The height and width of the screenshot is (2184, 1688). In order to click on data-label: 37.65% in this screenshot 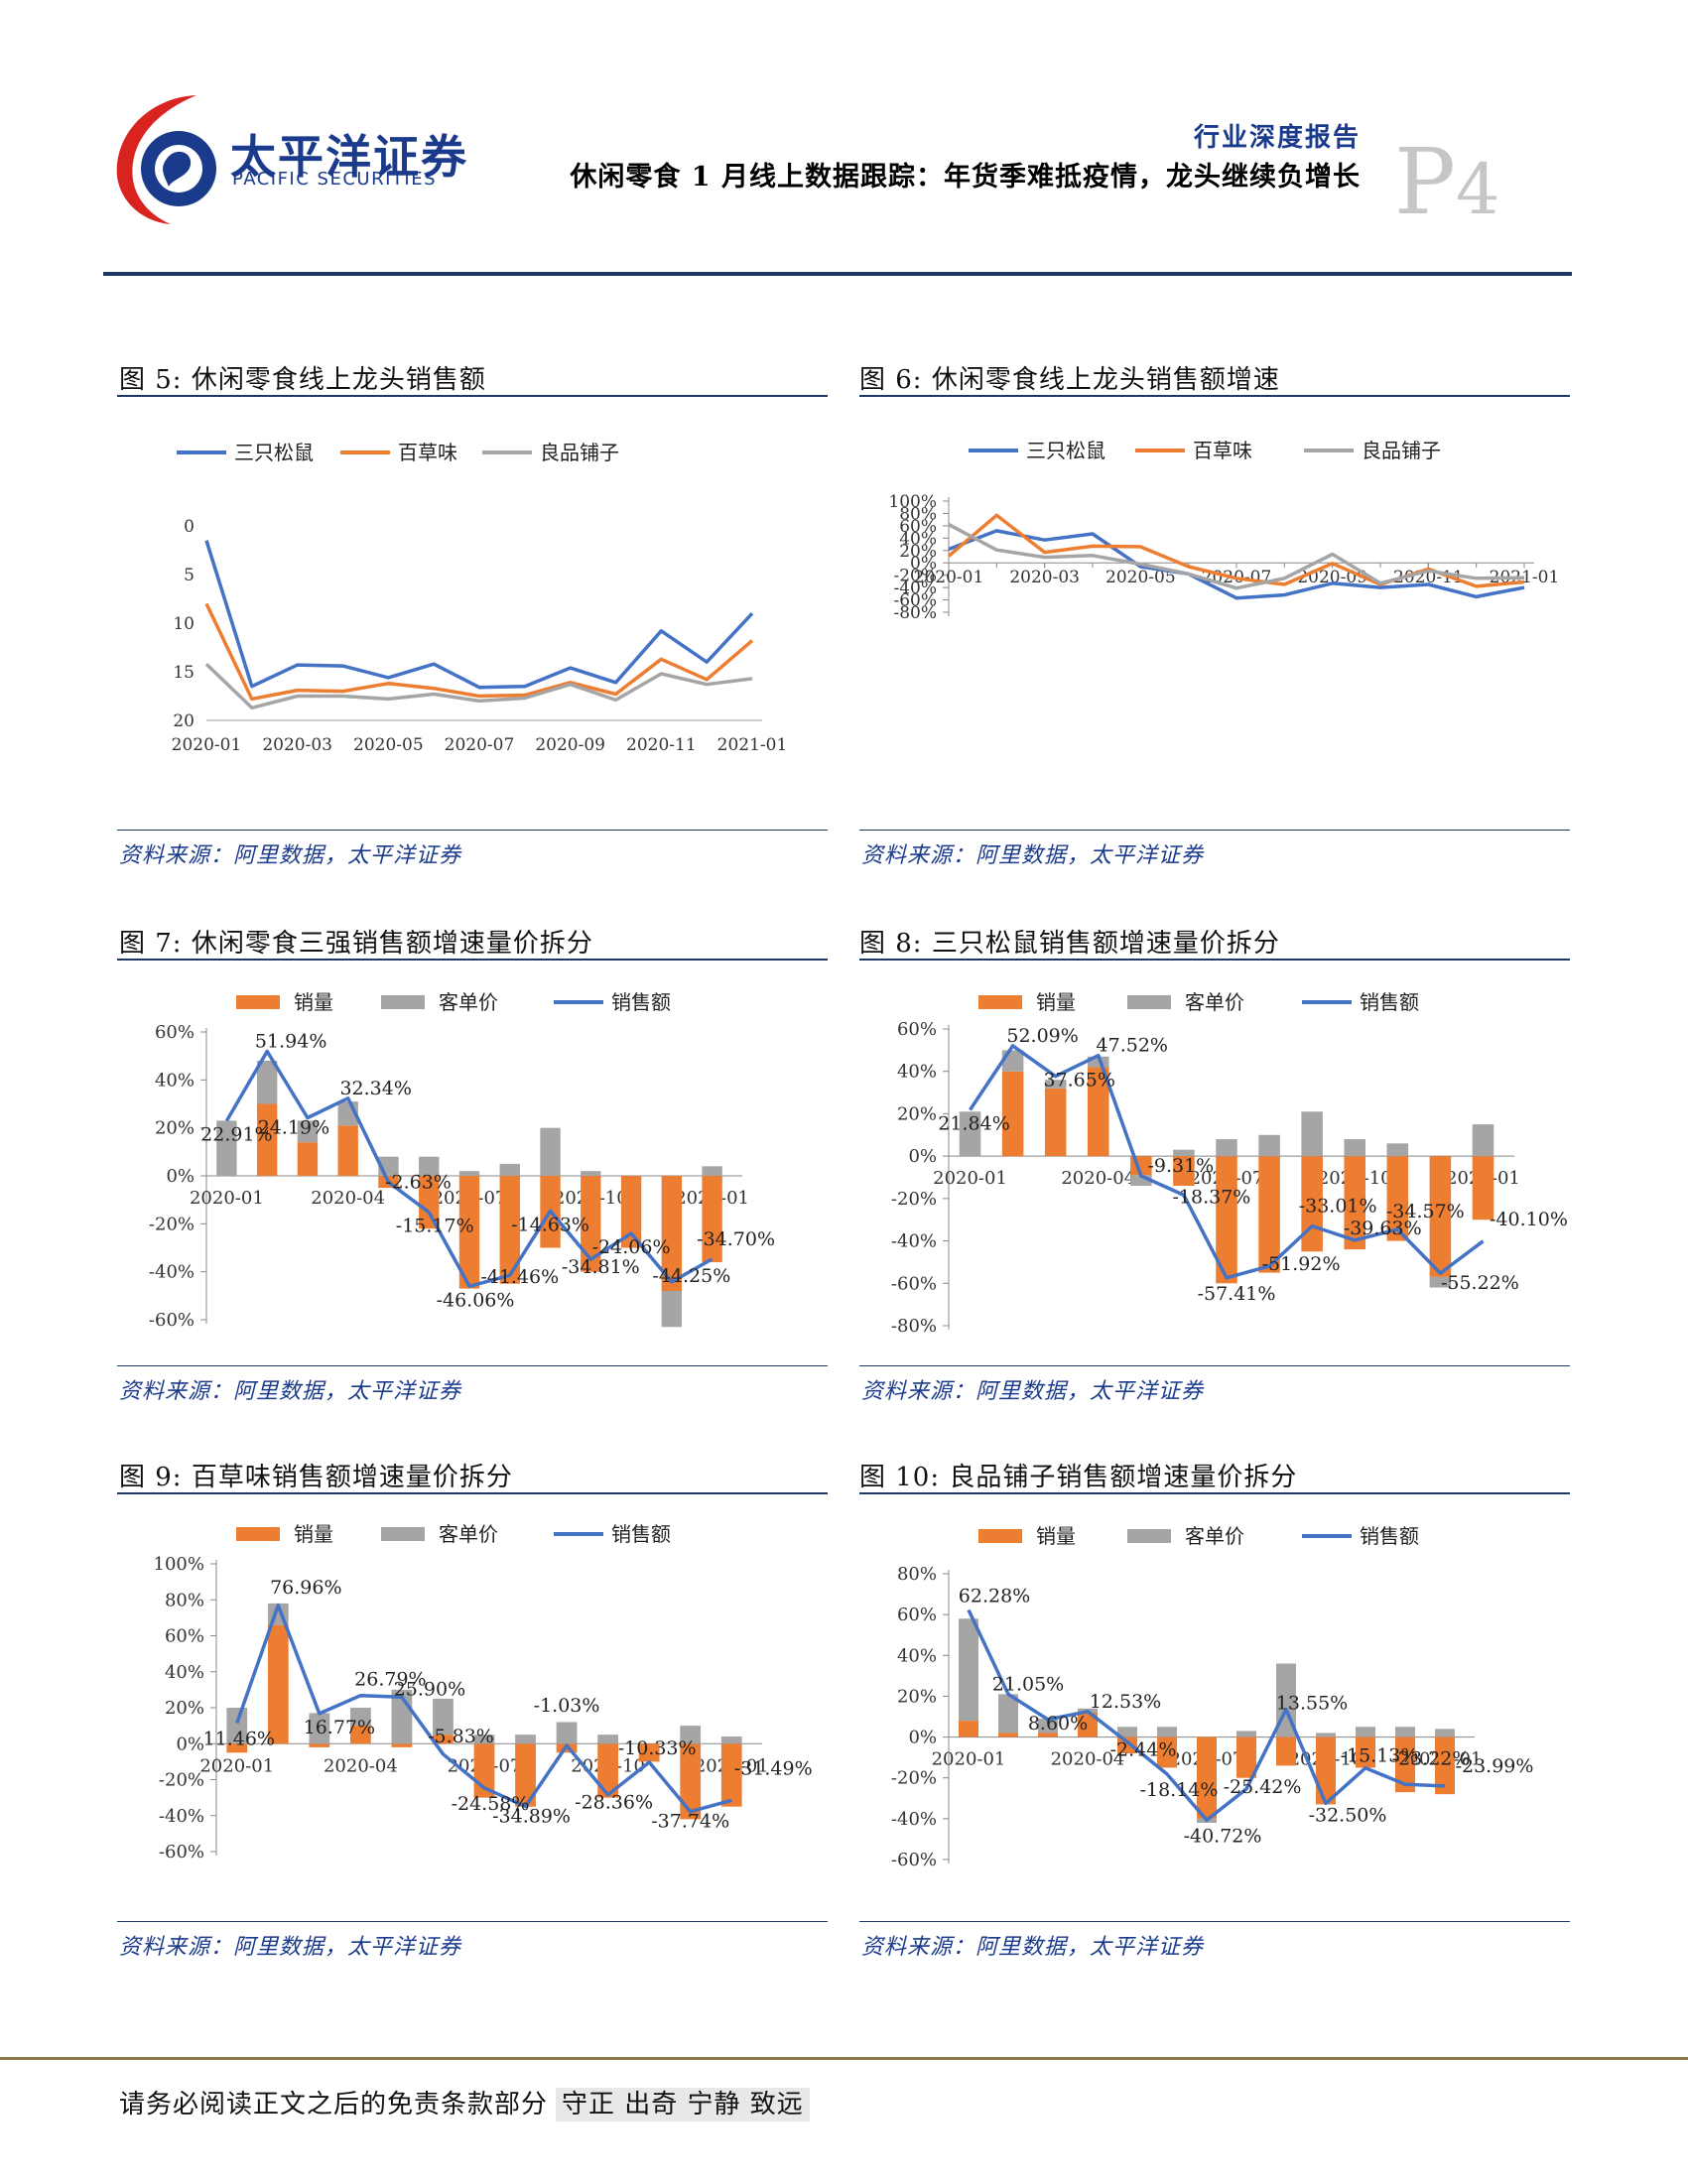, I will do `click(1078, 1081)`.